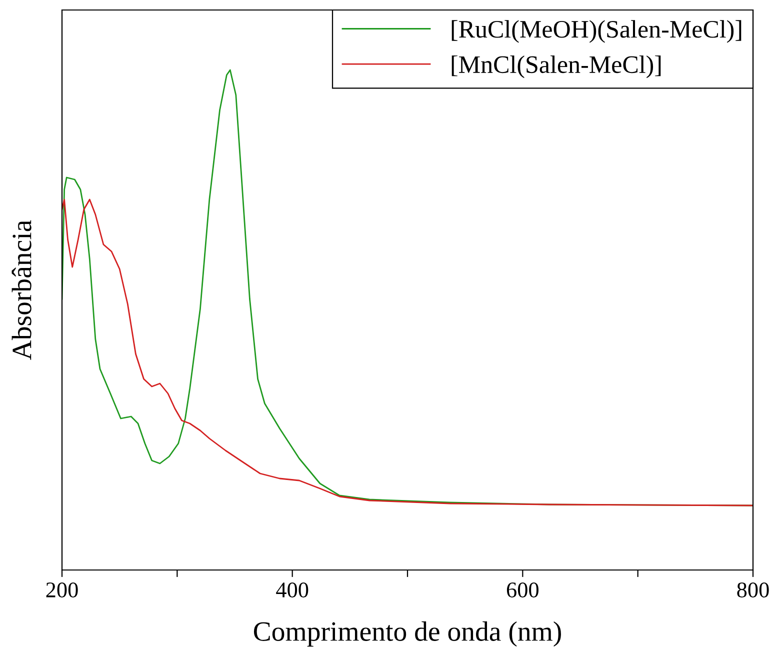  Describe the element at coordinates (597, 31) in the screenshot. I see `legend-label: [RuCl(MeOH)(Salen-MeCl)]` at that location.